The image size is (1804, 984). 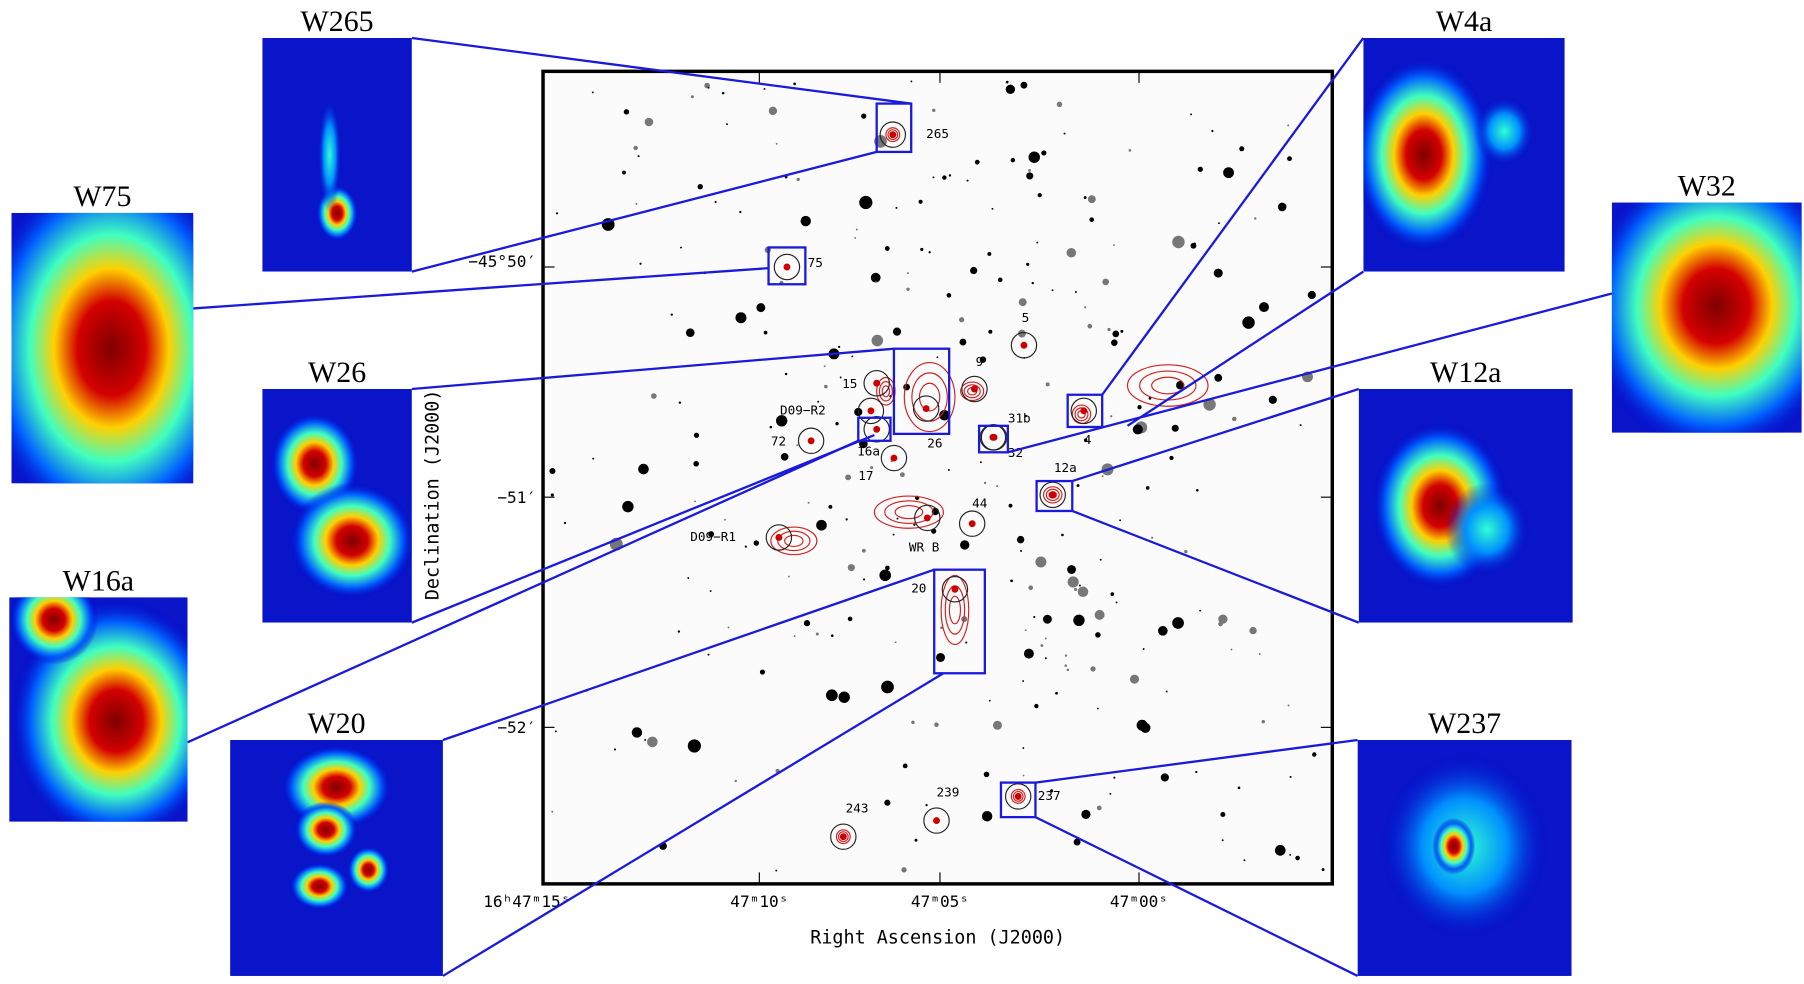 What do you see at coordinates (1707, 186) in the screenshot?
I see `panel-title: W32` at bounding box center [1707, 186].